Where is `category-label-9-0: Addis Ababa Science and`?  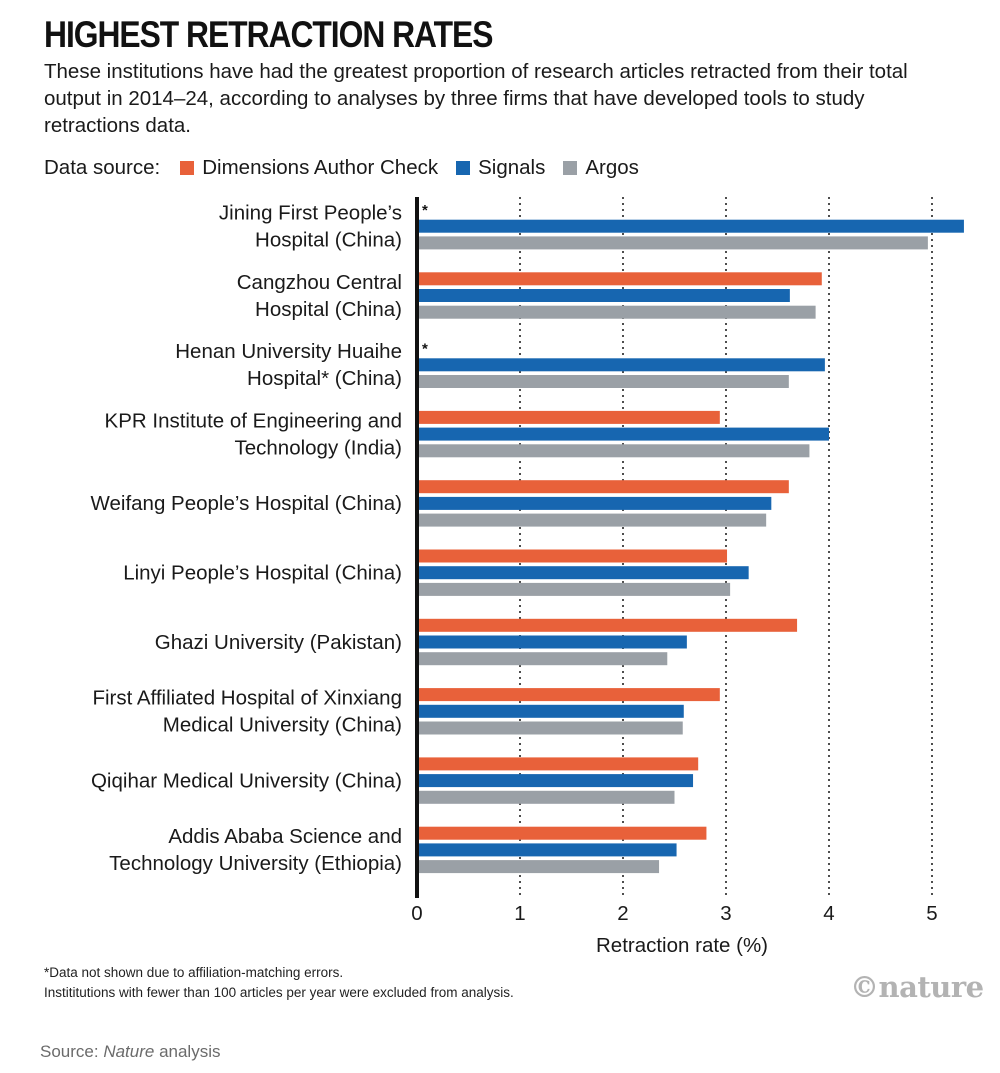
category-label-9-0: Addis Ababa Science and is located at coordinates (285, 836).